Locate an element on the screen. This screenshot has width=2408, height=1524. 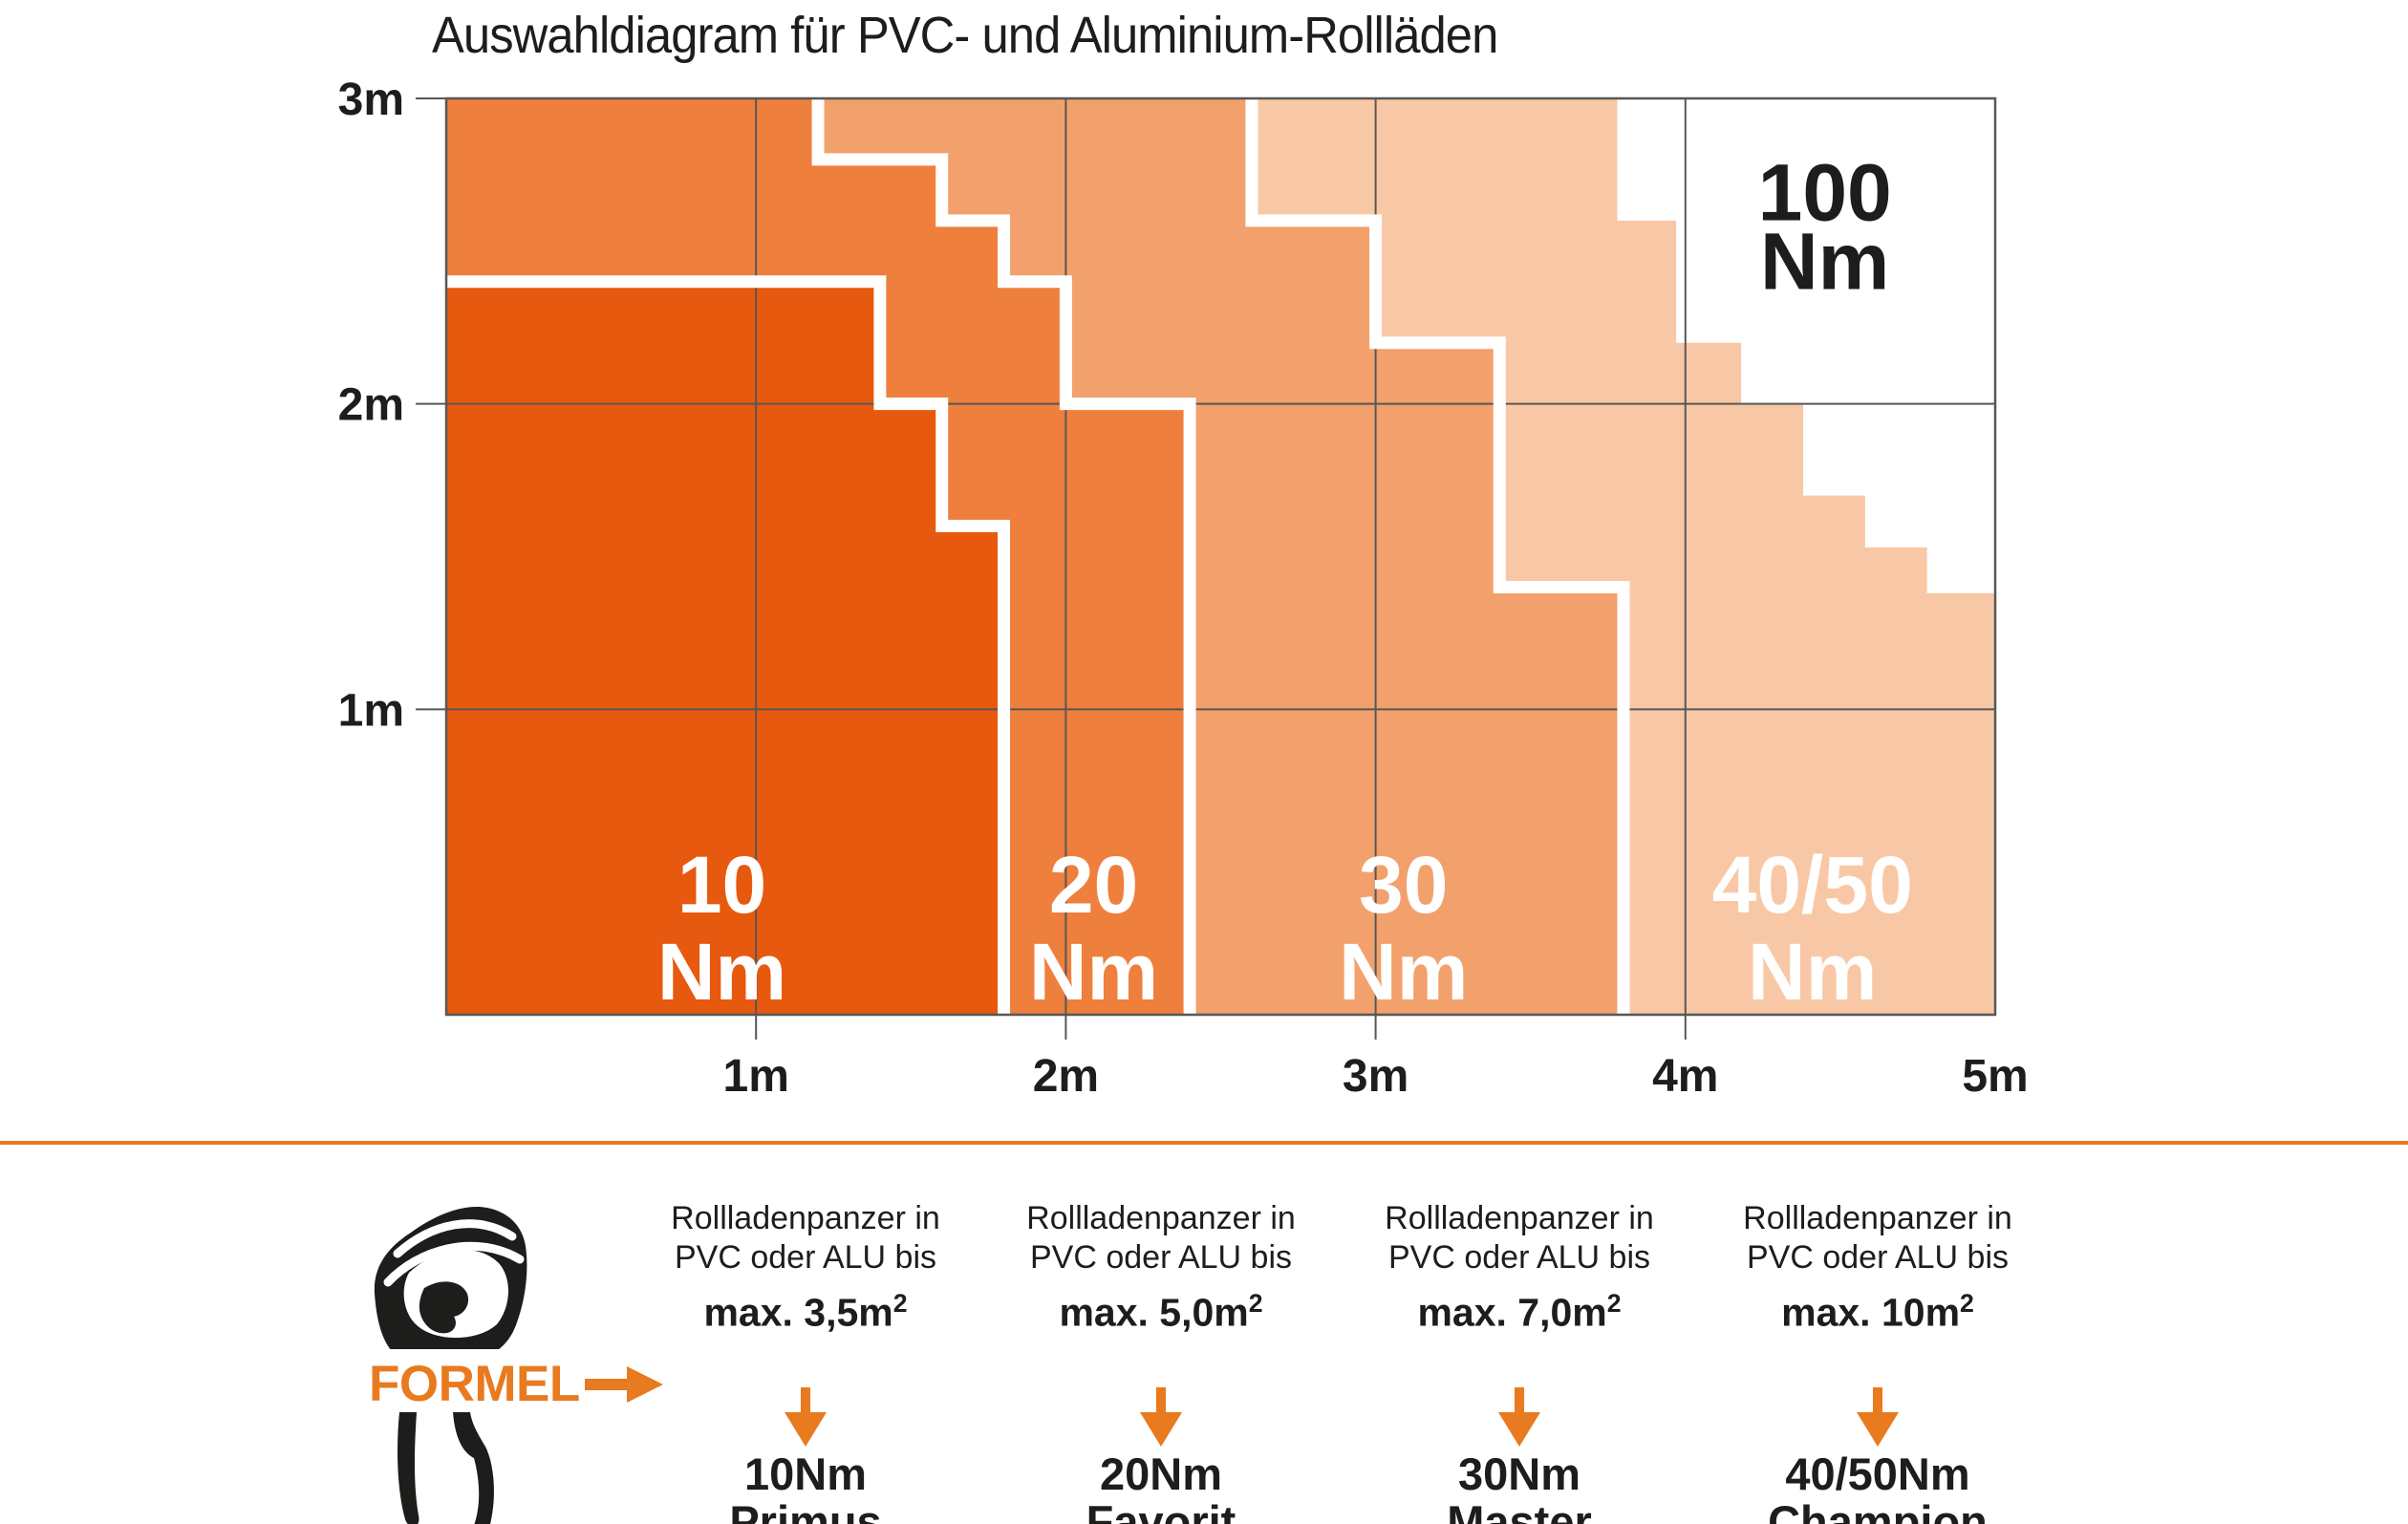
region-label-10Nm: 10 is located at coordinates (722, 885).